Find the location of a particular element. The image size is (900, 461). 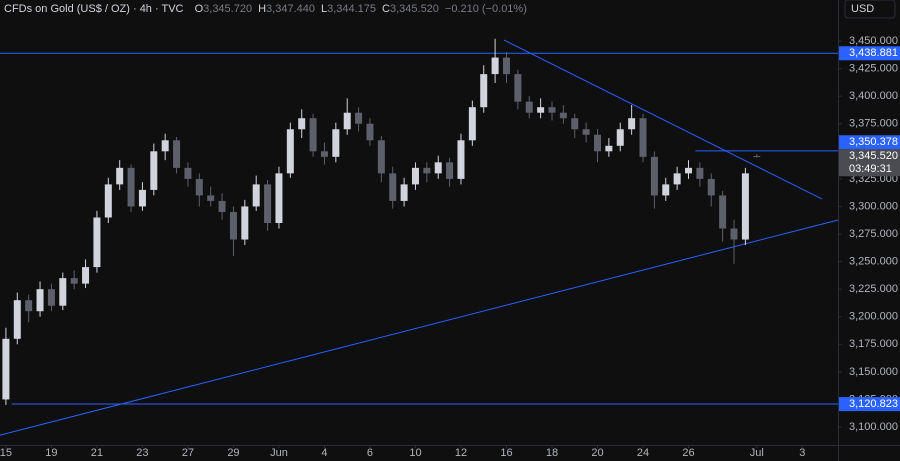

currency-button is located at coordinates (870, 9).